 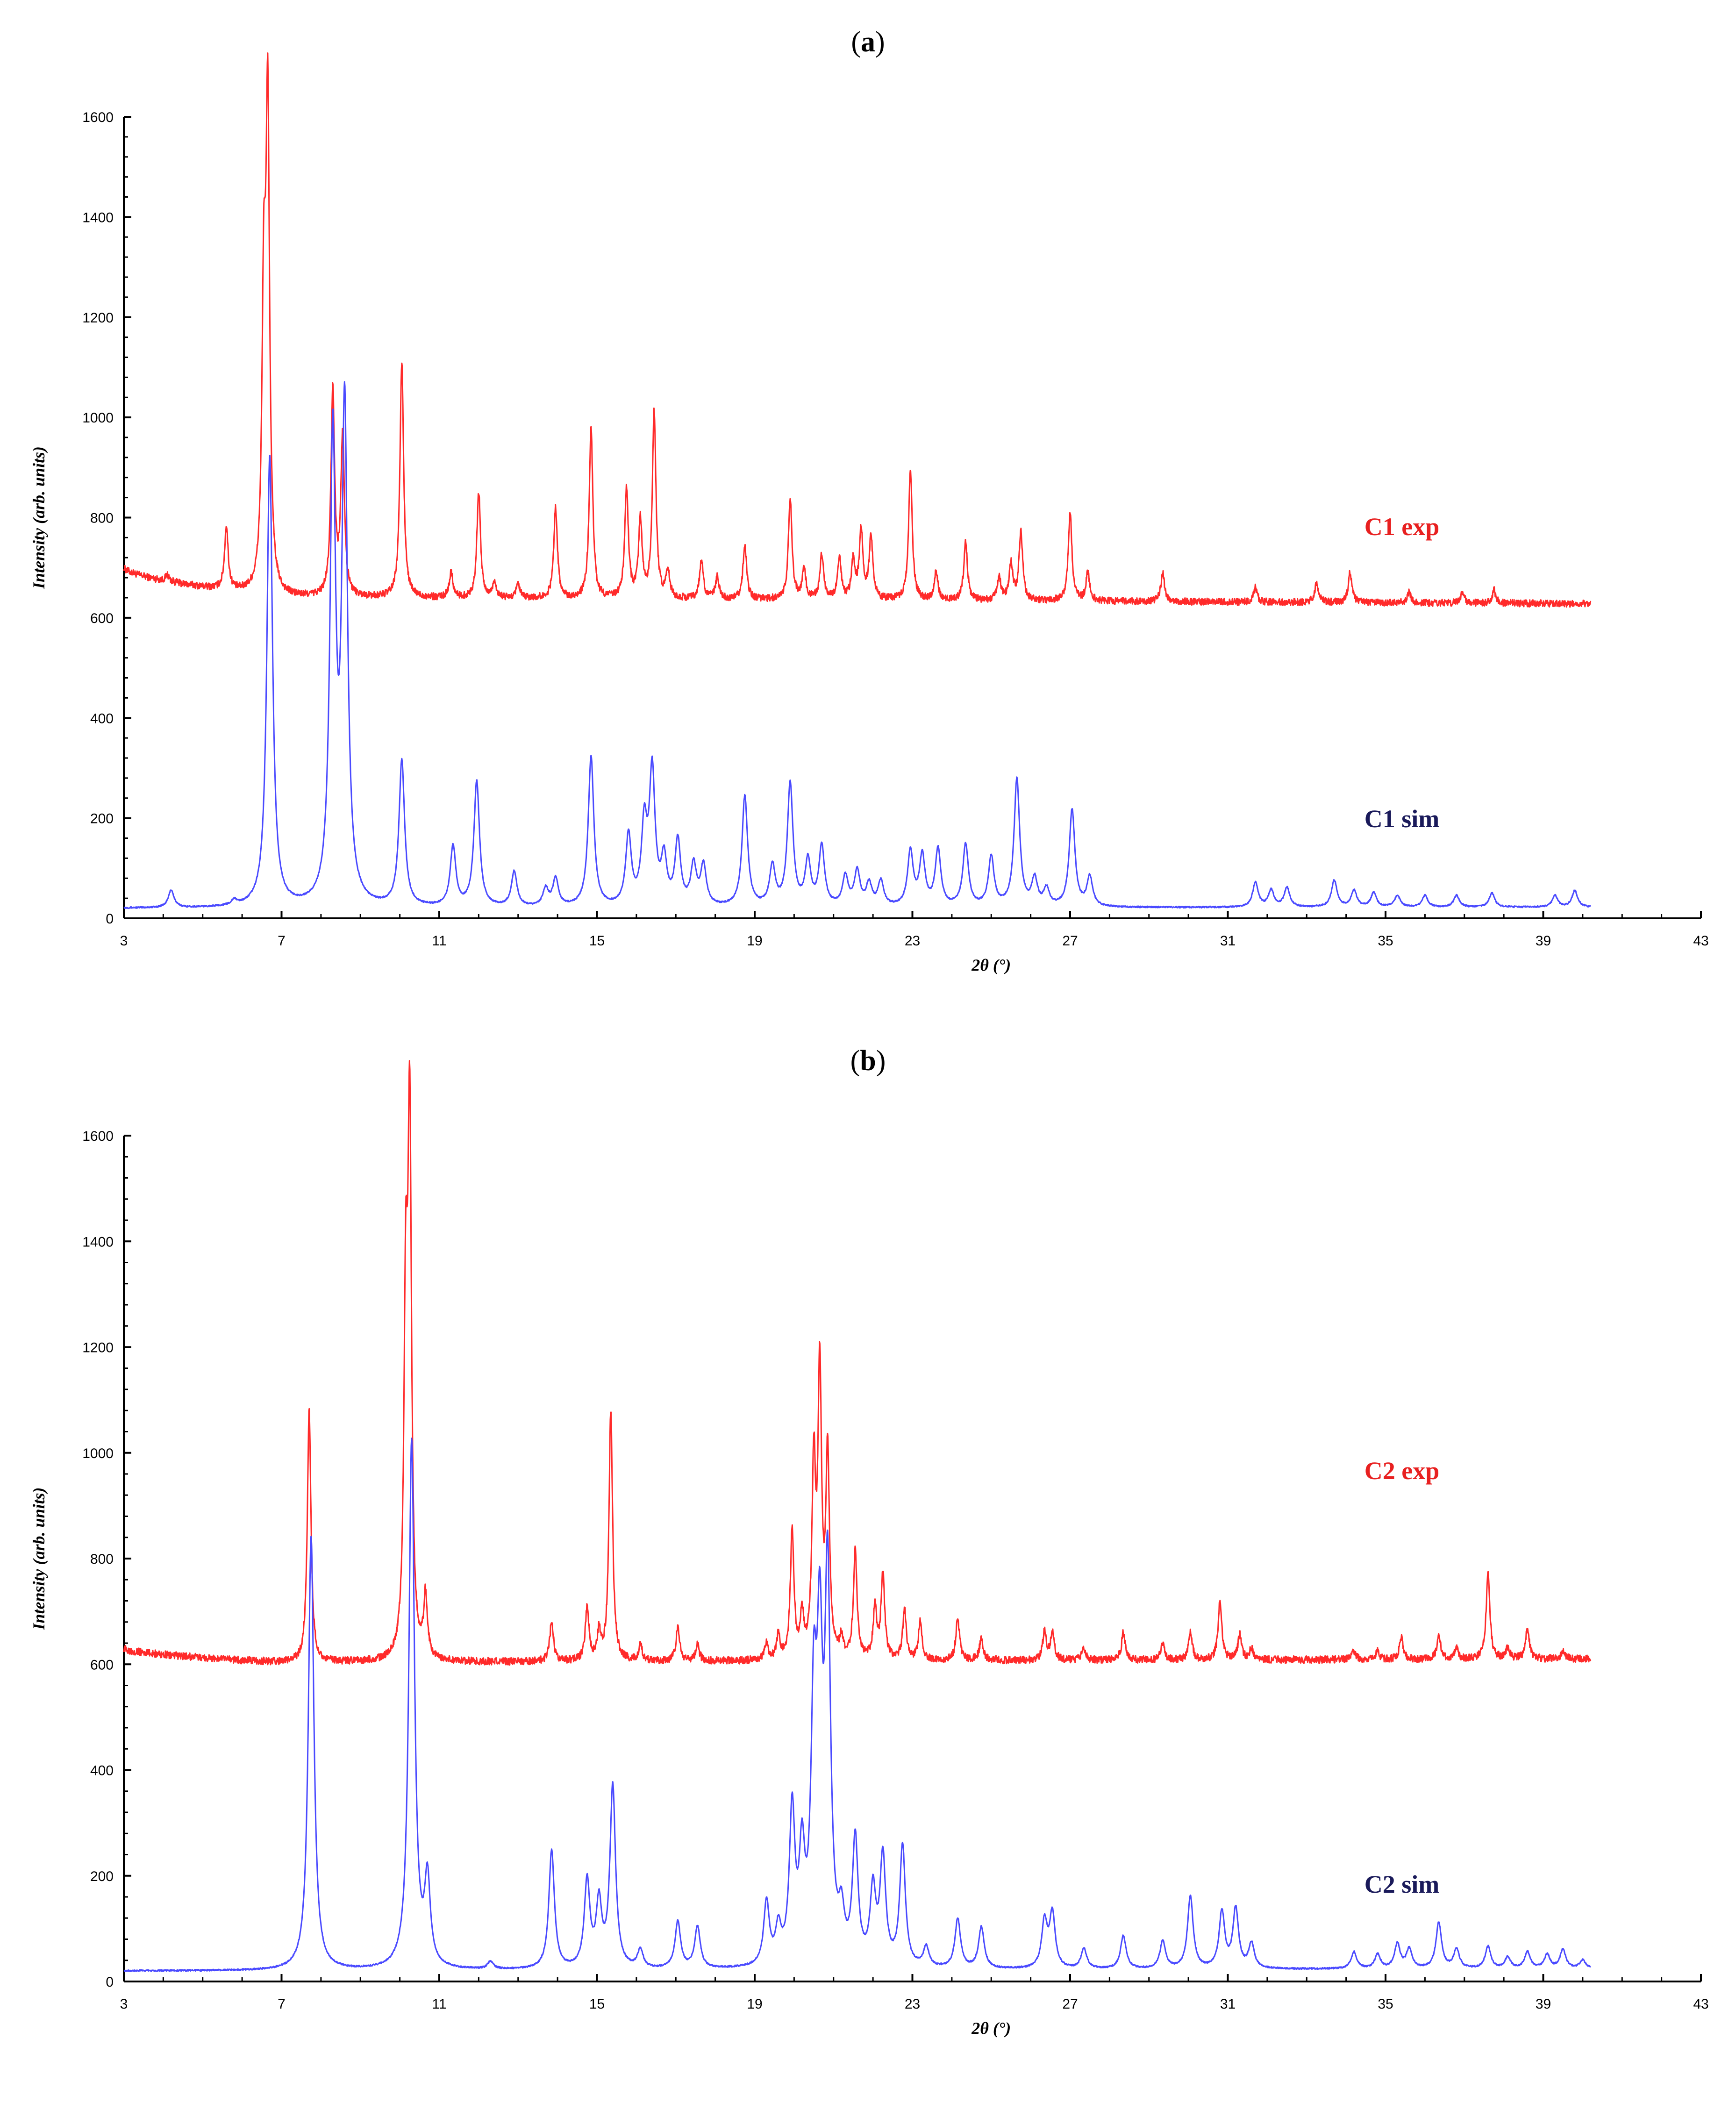 I want to click on series-label-exp: C1 exp, so click(x=1402, y=527).